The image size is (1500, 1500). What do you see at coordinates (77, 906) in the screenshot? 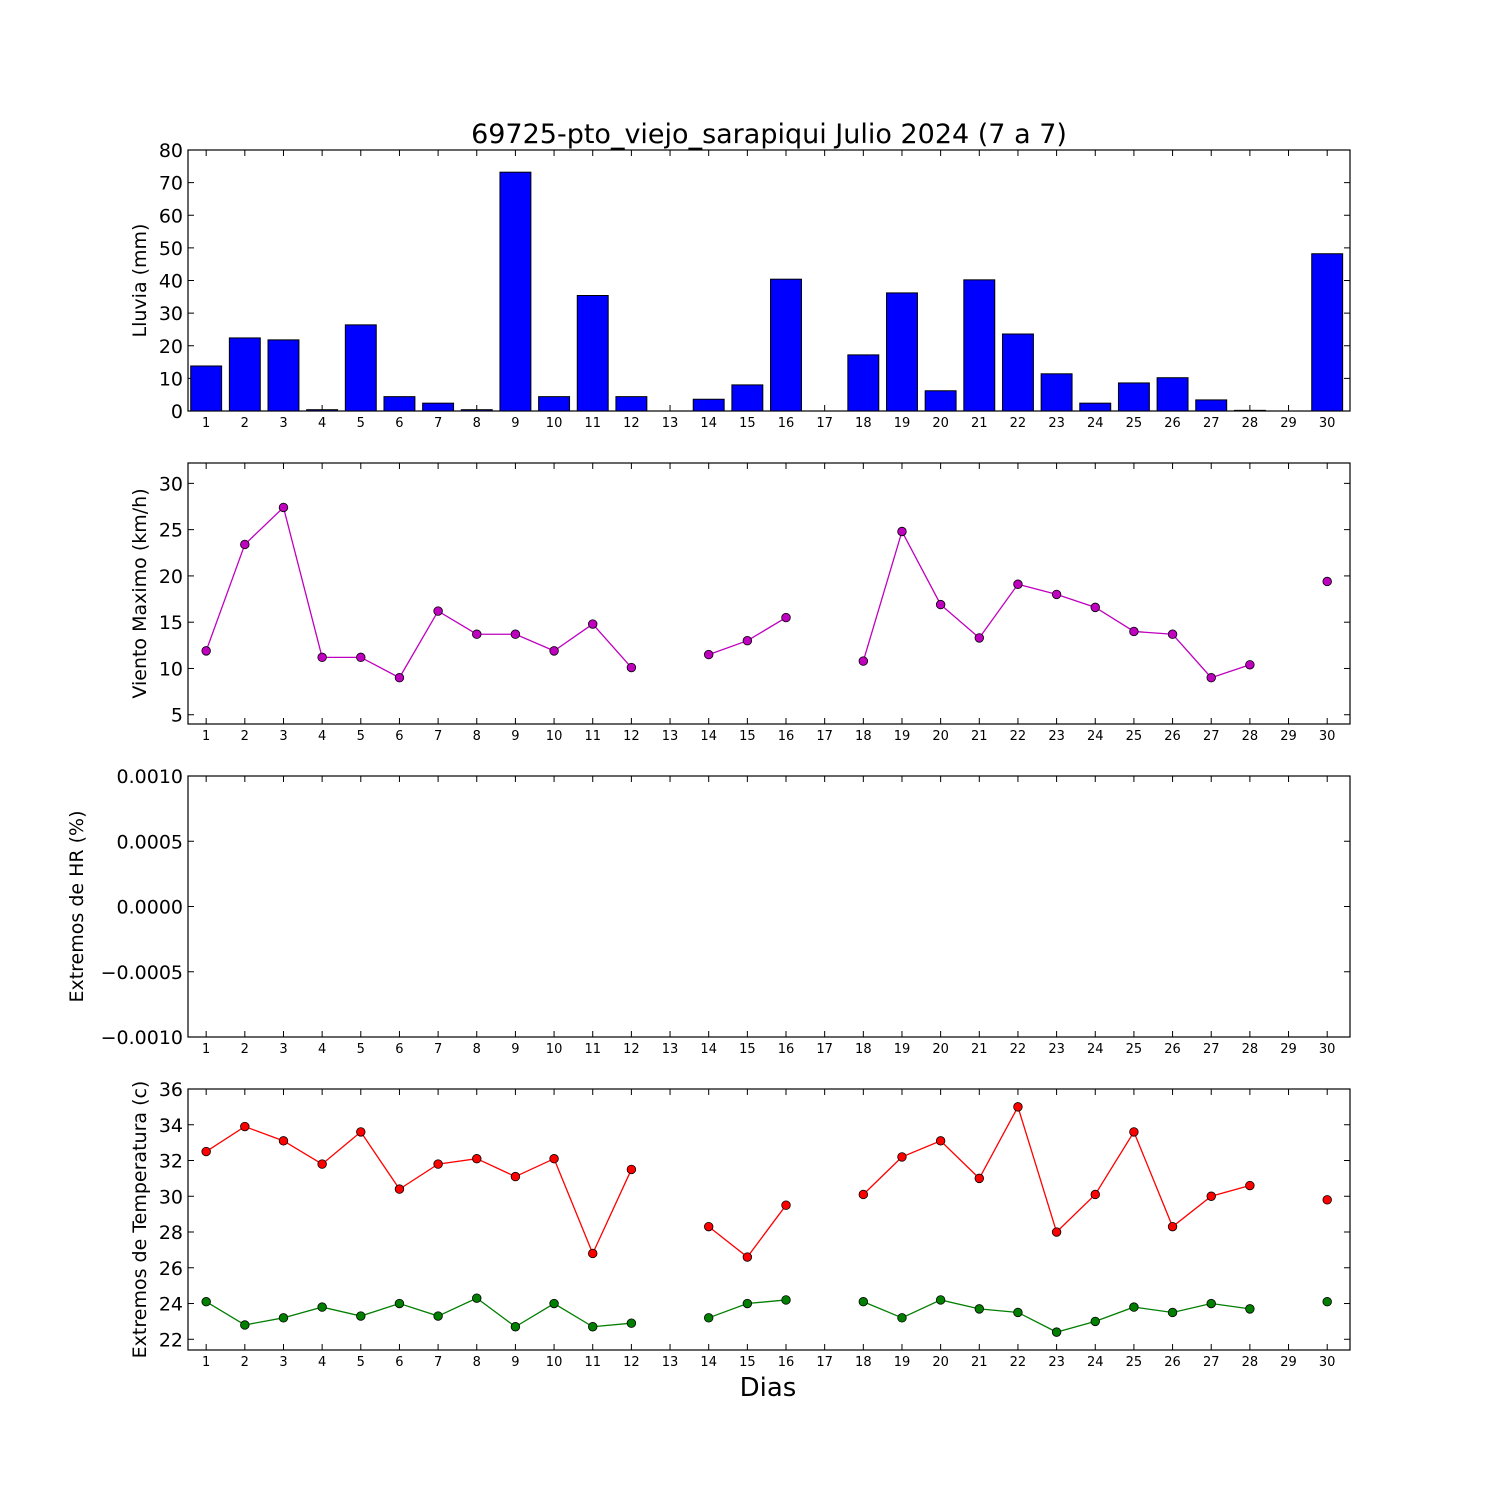
I see `y-axis-label: Extremos de HR (%)` at bounding box center [77, 906].